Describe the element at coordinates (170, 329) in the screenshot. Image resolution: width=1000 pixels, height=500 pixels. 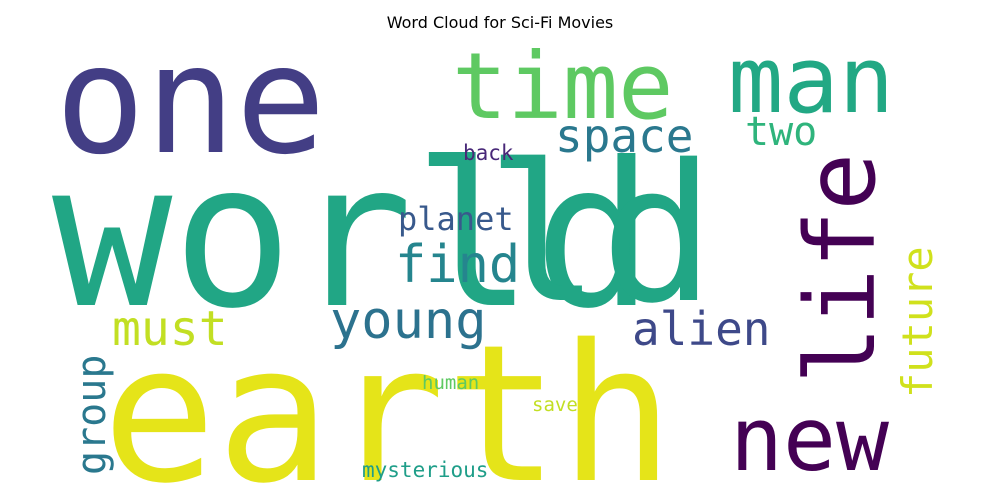
I see `word-must: must` at that location.